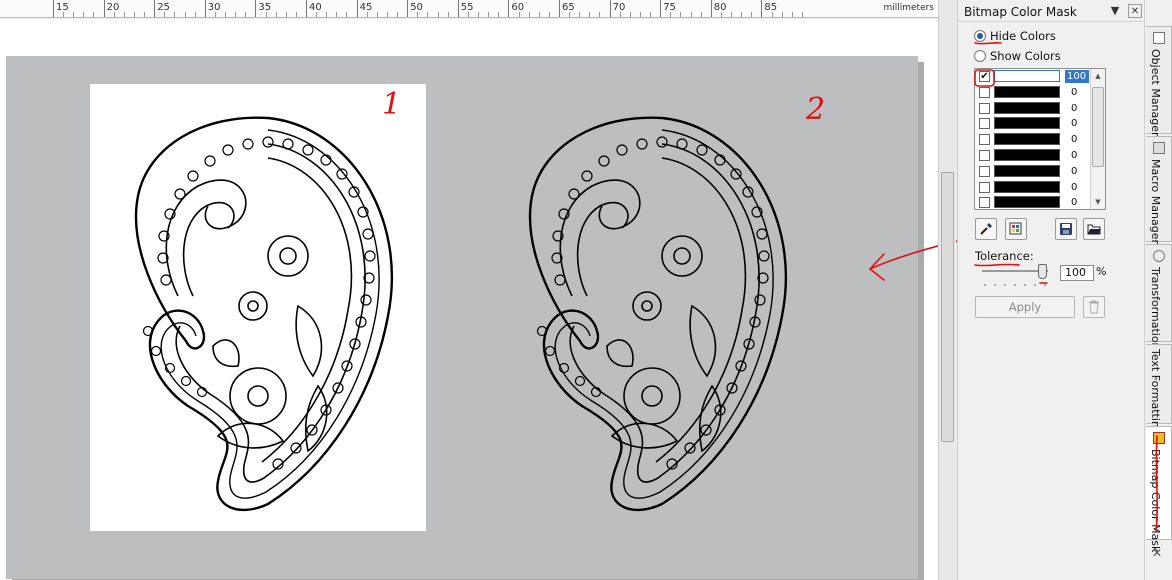 Image resolution: width=1172 pixels, height=580 pixels. I want to click on open-folder-icon, so click(1094, 229).